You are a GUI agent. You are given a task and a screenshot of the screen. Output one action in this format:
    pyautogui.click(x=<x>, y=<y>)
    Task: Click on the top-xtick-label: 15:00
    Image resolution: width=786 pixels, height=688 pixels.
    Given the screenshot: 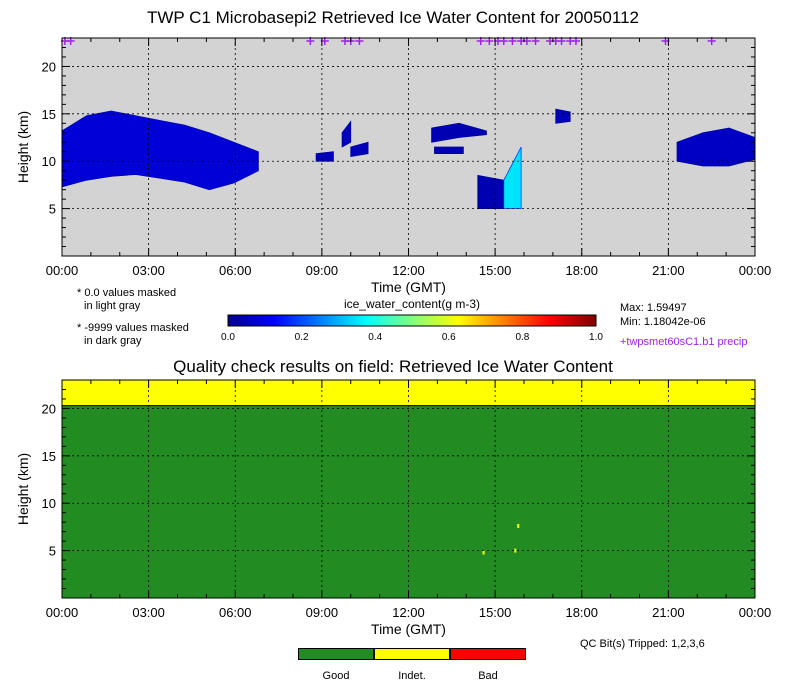 What is the action you would take?
    pyautogui.click(x=495, y=270)
    